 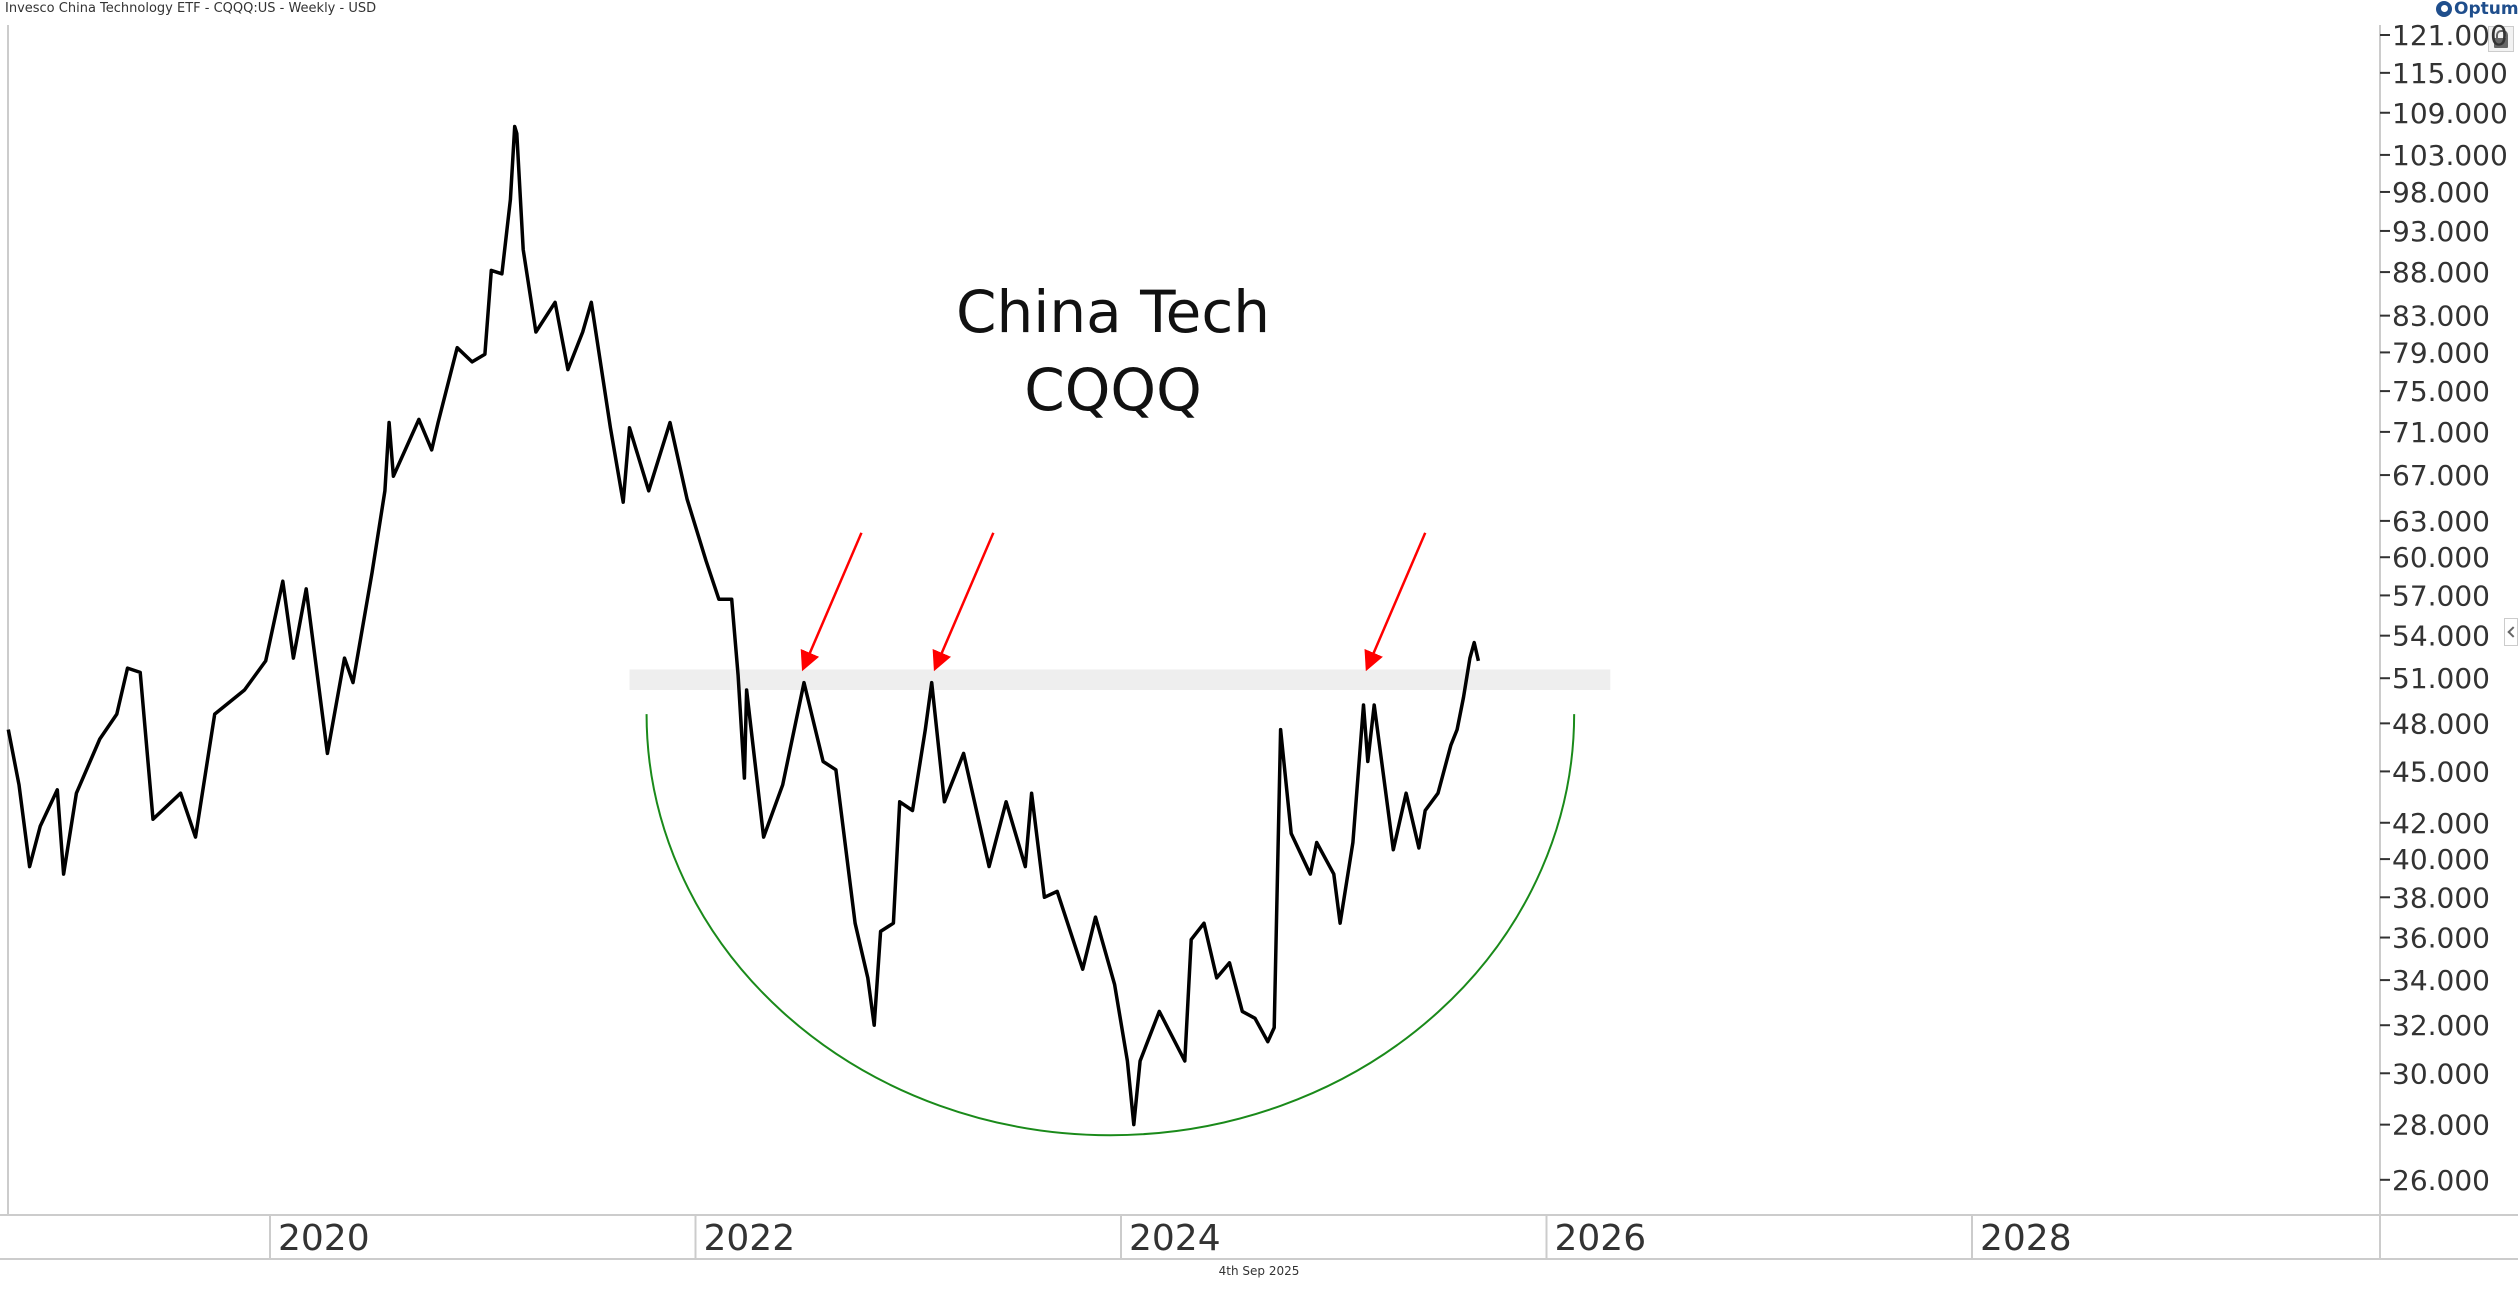 What do you see at coordinates (2441, 636) in the screenshot?
I see `y-tick-label: 54.000` at bounding box center [2441, 636].